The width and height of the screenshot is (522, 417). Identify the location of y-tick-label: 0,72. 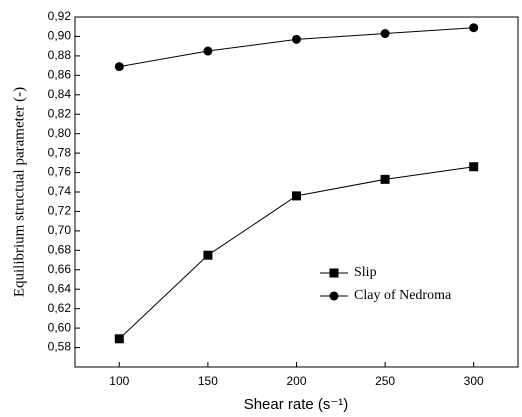
(60, 211).